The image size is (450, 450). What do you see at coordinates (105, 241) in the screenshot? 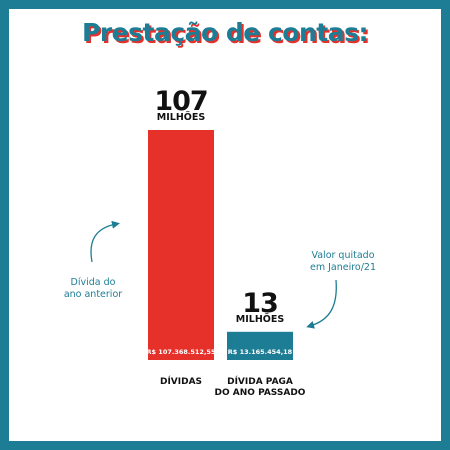
I see `arrow-left-icon` at bounding box center [105, 241].